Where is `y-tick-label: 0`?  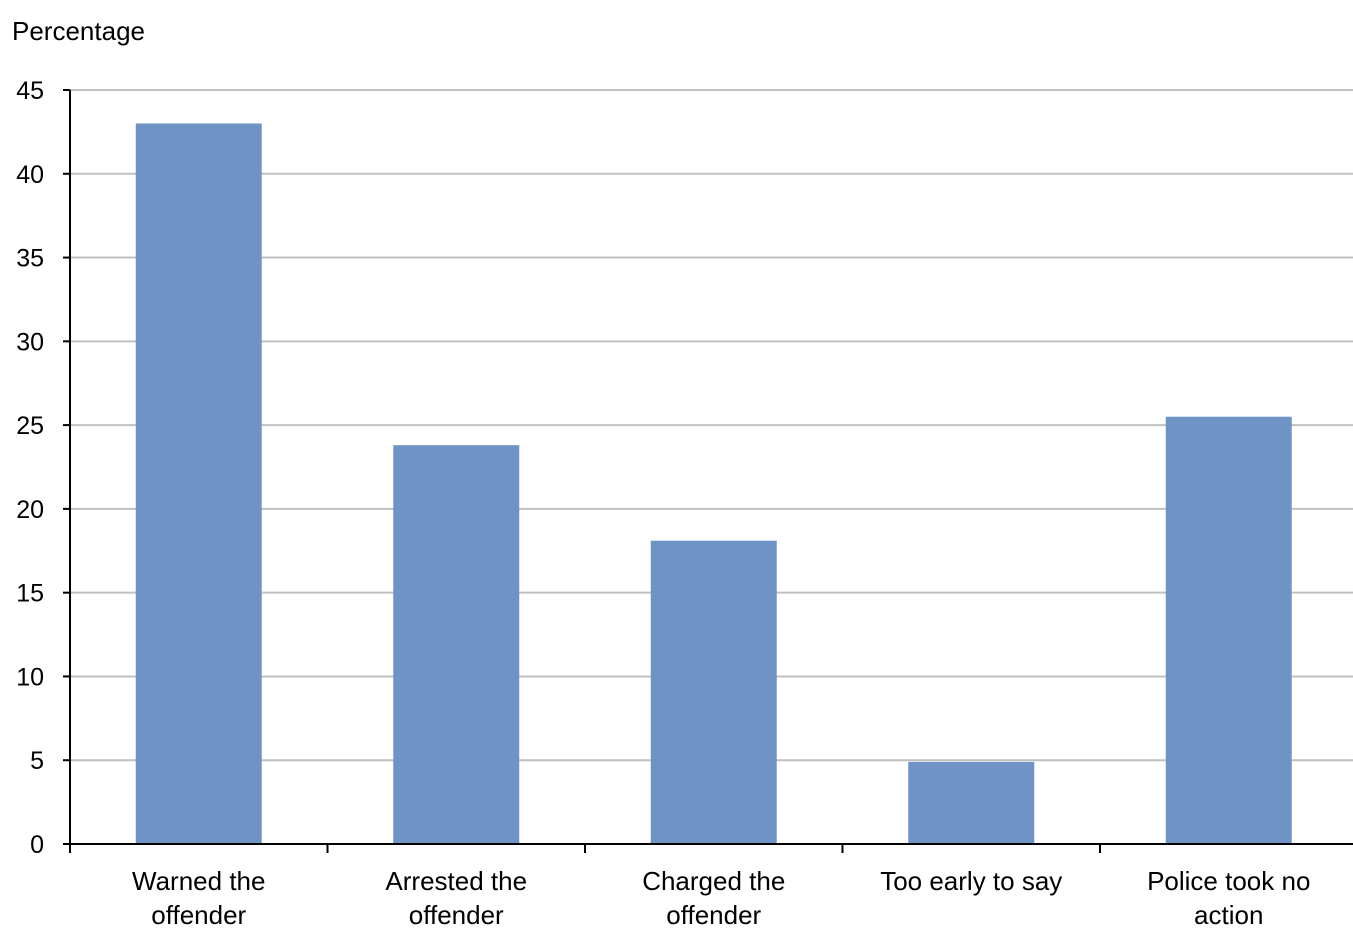
y-tick-label: 0 is located at coordinates (37, 845).